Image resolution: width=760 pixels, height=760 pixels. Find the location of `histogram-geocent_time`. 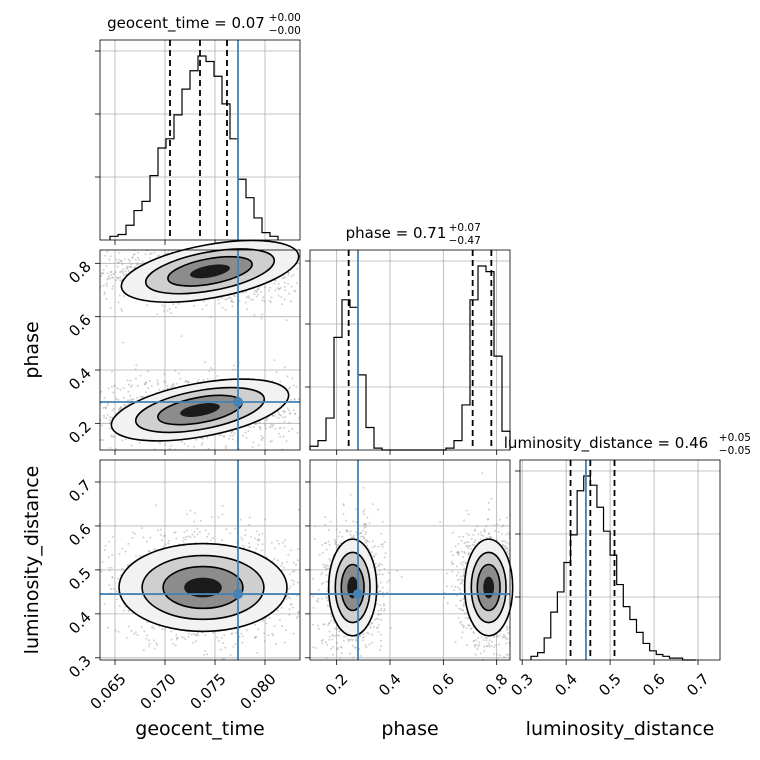

histogram-geocent_time is located at coordinates (194, 147).